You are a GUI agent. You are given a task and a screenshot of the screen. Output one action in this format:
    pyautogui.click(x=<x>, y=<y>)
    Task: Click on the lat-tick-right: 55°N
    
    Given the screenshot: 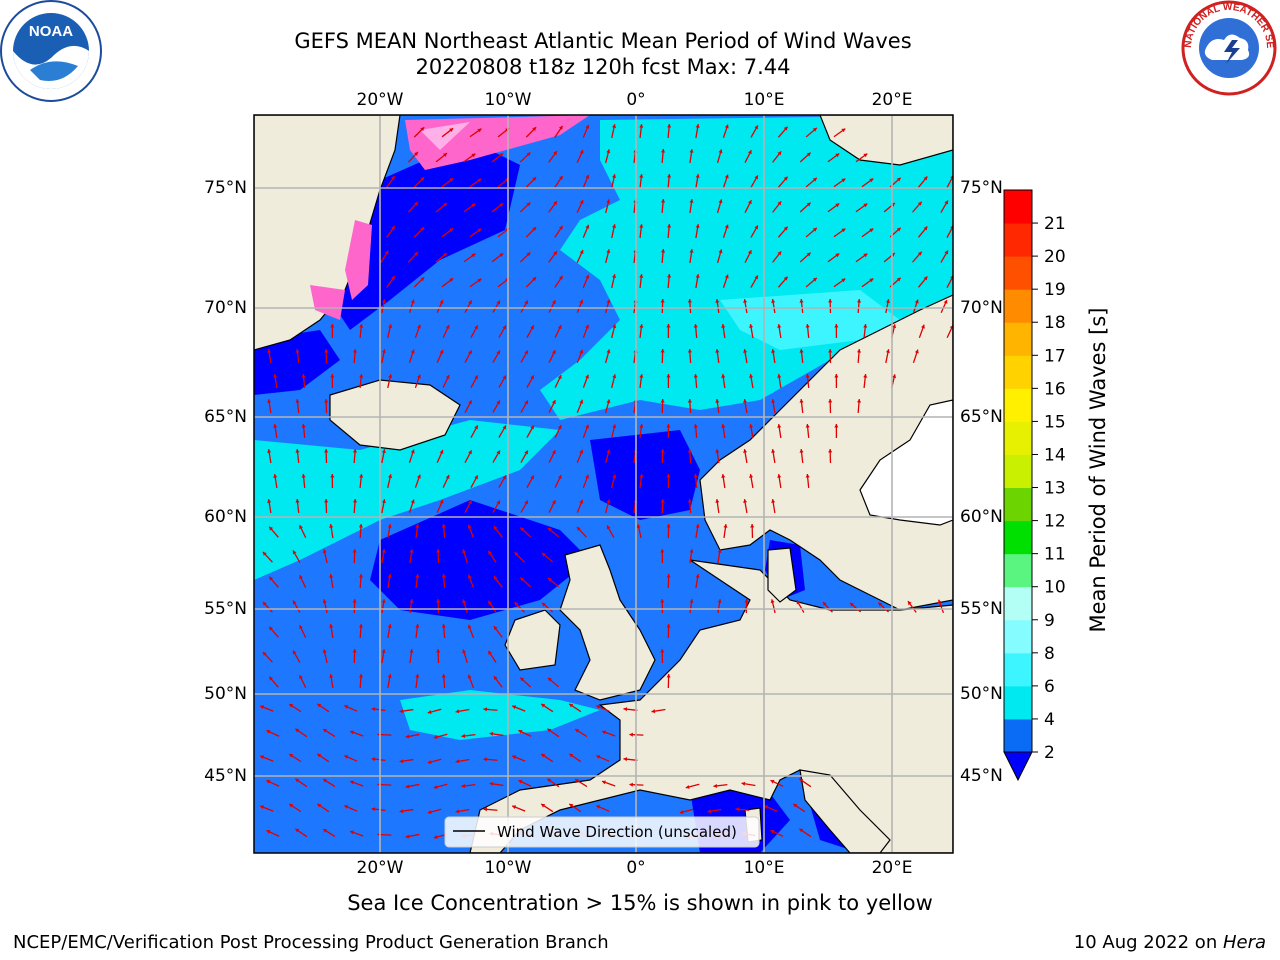 What is the action you would take?
    pyautogui.click(x=981, y=609)
    